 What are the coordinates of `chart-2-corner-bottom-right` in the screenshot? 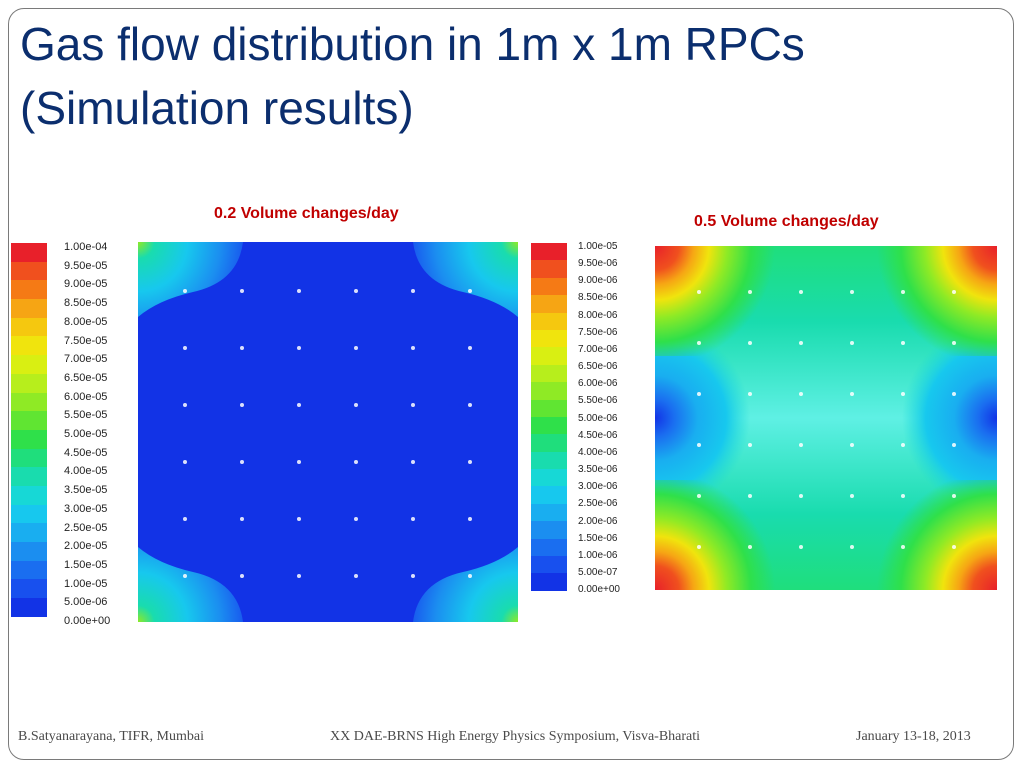 It's located at (932, 535).